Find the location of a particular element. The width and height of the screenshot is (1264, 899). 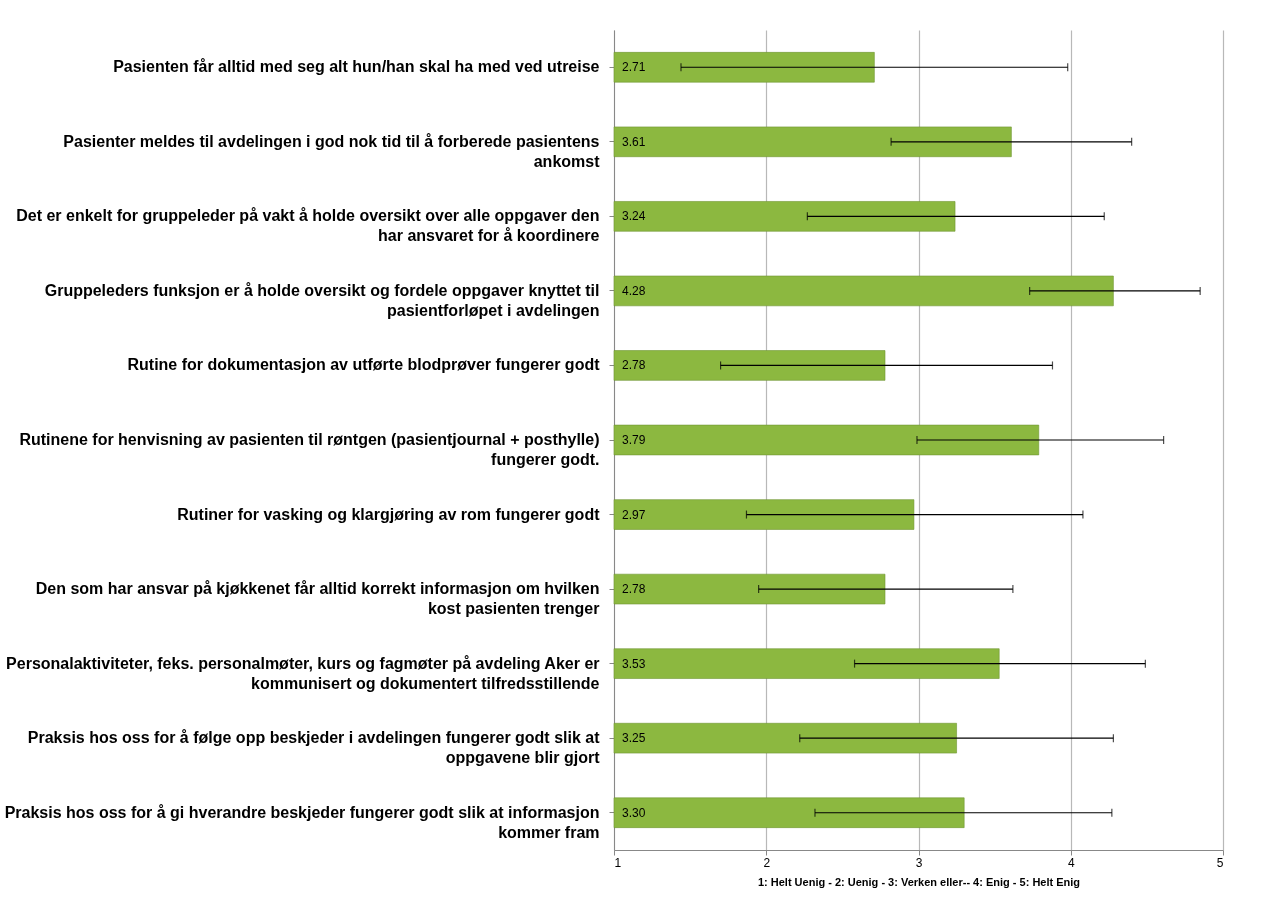

data-label: 2.71 is located at coordinates (634, 67).